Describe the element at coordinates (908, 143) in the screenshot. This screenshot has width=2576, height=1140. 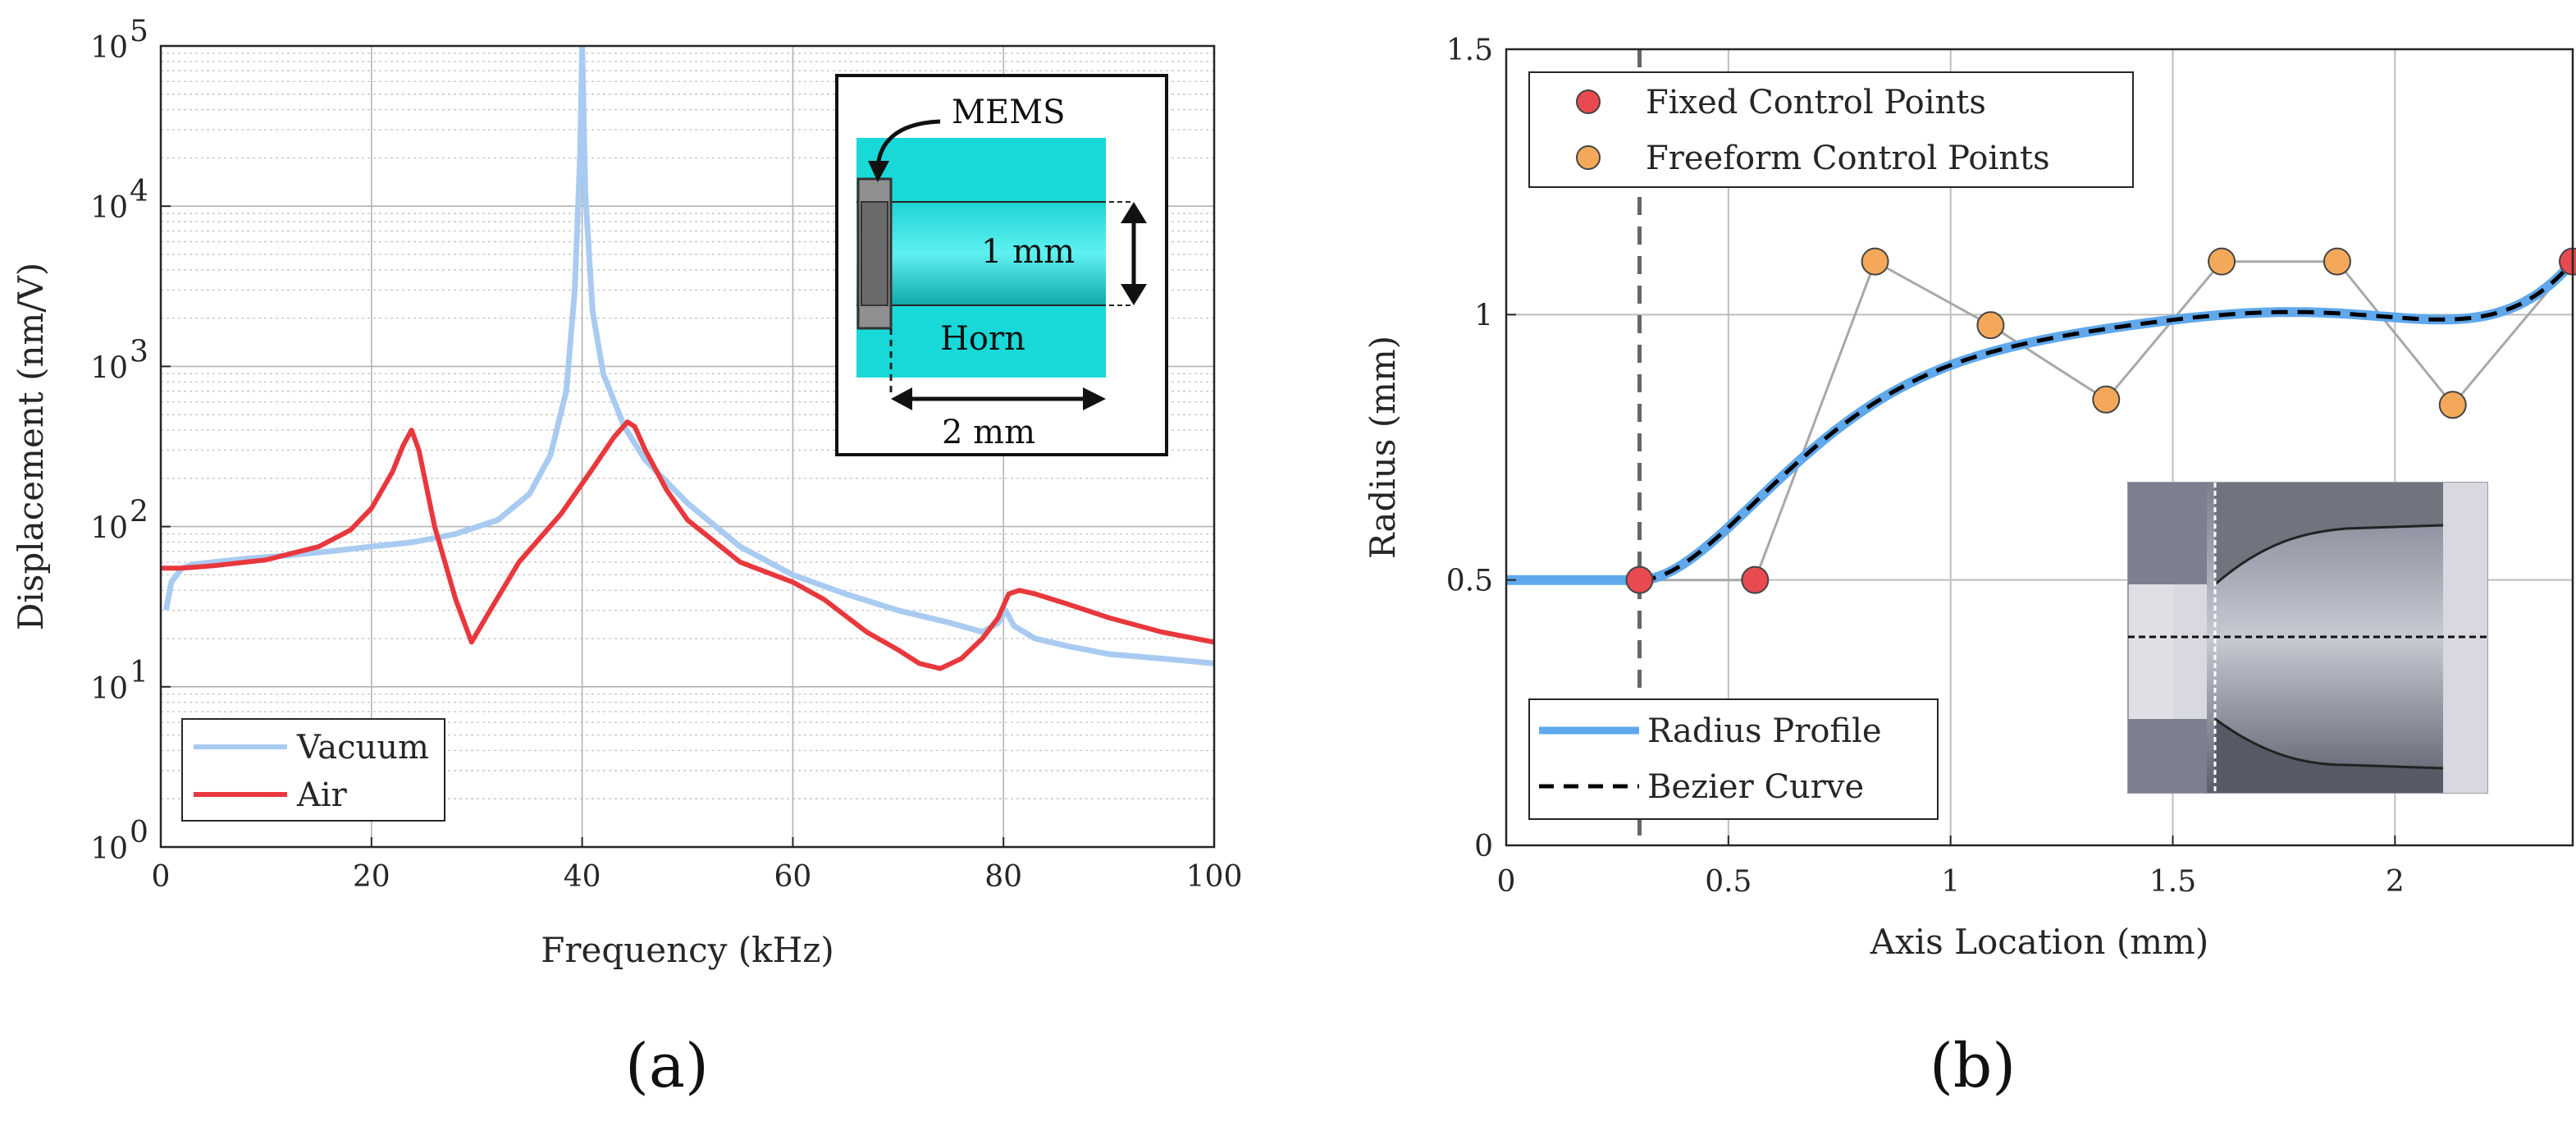
I see `mems-arrow-icon` at that location.